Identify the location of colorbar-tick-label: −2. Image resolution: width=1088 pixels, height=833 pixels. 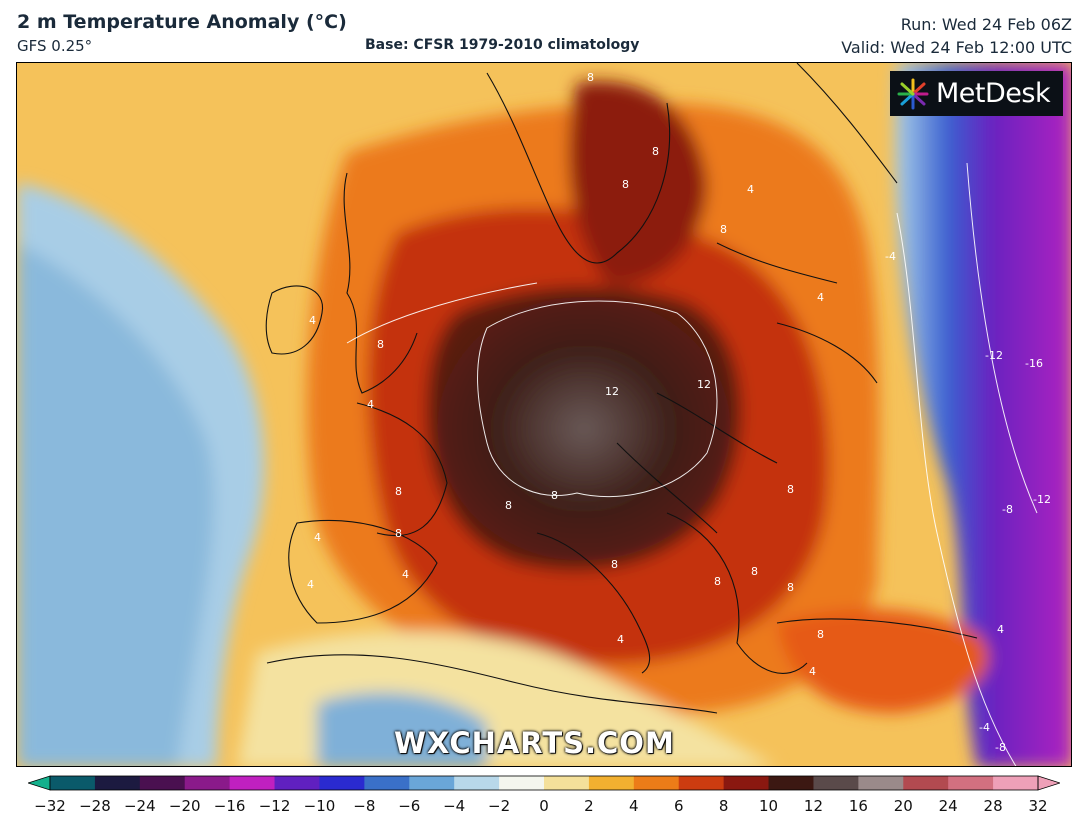
(499, 806).